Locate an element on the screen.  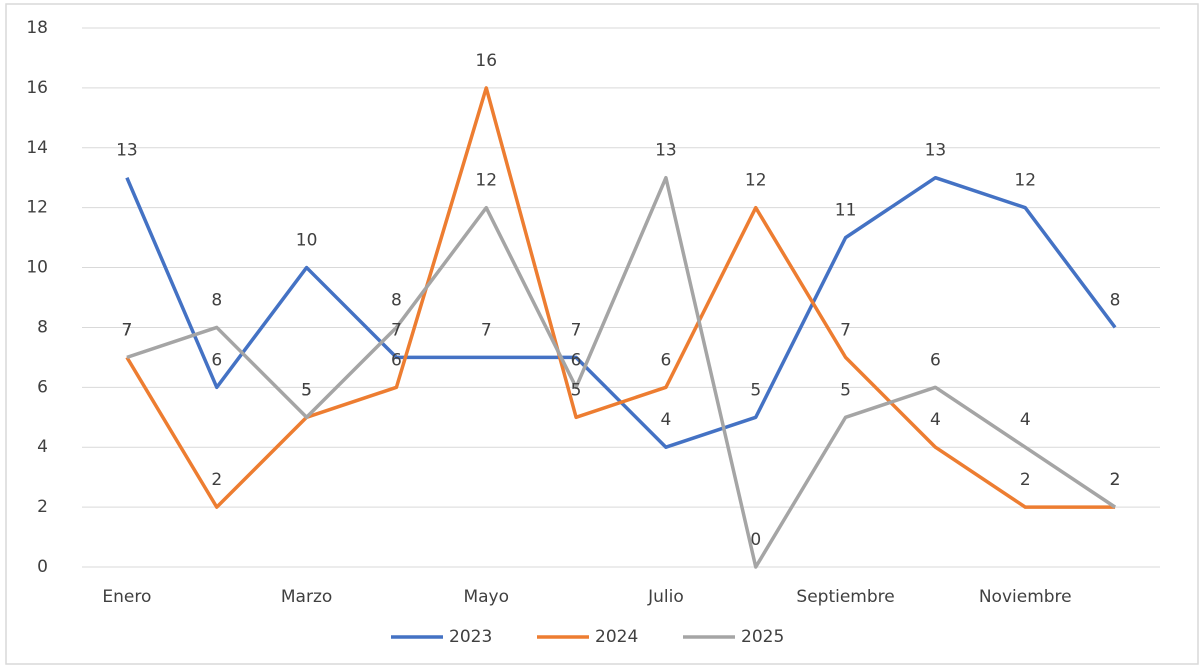
data-label: 10 is located at coordinates (307, 241).